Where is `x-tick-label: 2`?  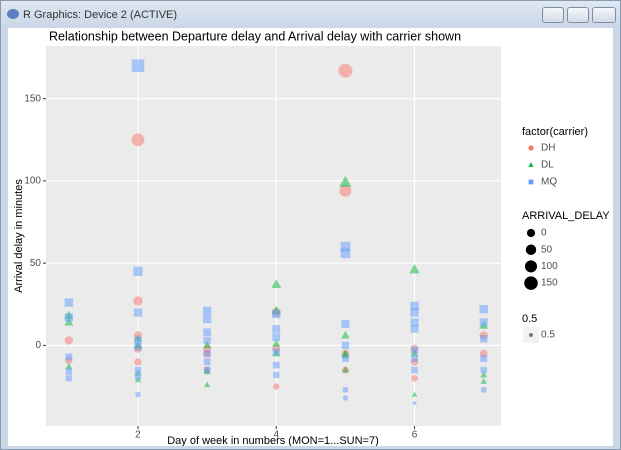 x-tick-label: 2 is located at coordinates (138, 435).